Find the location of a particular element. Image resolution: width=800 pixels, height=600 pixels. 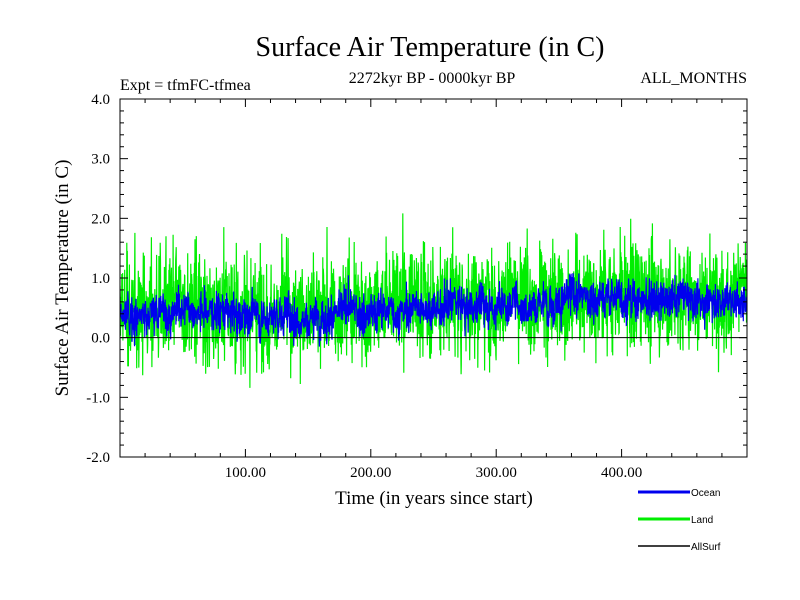

y-axis-label: Surface Air Temperature (in C) is located at coordinates (62, 278).